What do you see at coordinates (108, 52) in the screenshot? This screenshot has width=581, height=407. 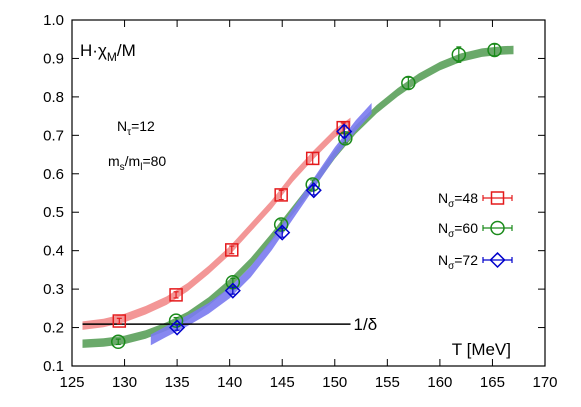 I see `y-axis-label: H·χM/M` at bounding box center [108, 52].